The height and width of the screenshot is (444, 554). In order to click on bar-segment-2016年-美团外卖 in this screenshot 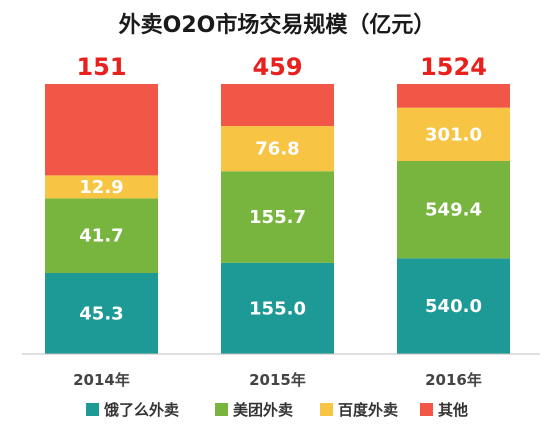, I will do `click(453, 209)`.